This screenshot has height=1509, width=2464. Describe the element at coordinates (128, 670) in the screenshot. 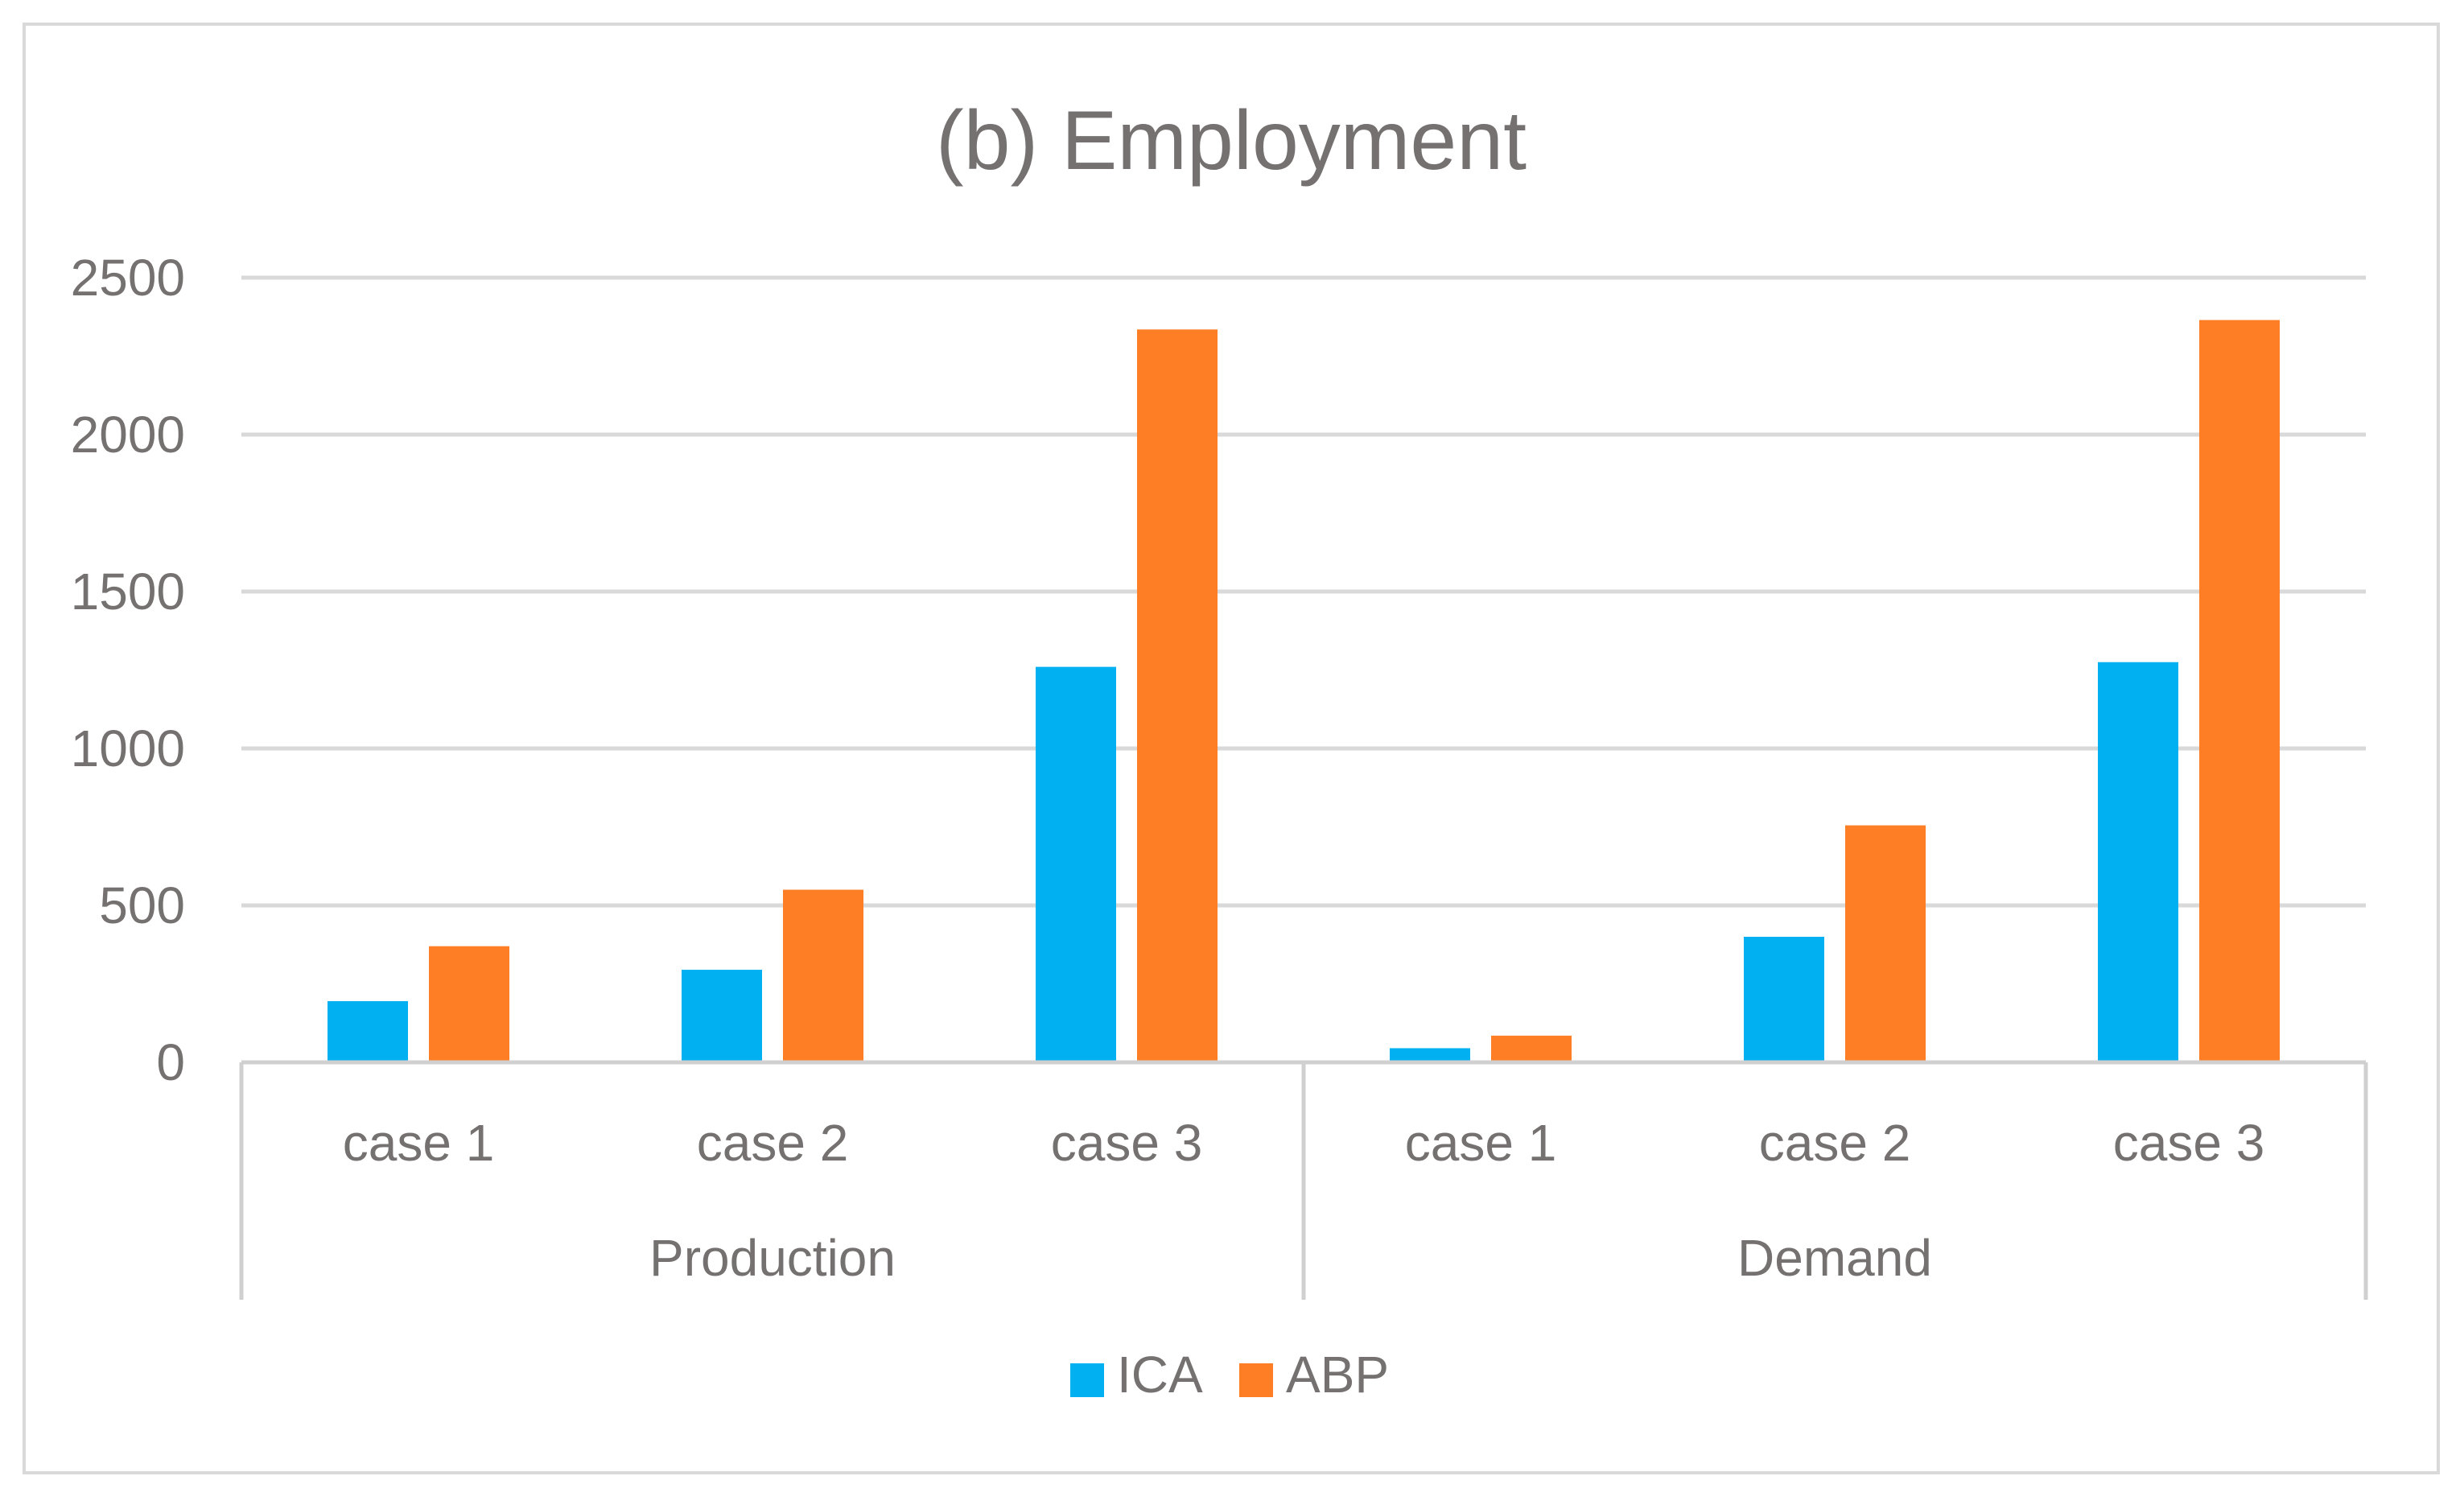

I see `y-axis-tick-labels: 0 500 1000 1500 2000 2500` at that location.